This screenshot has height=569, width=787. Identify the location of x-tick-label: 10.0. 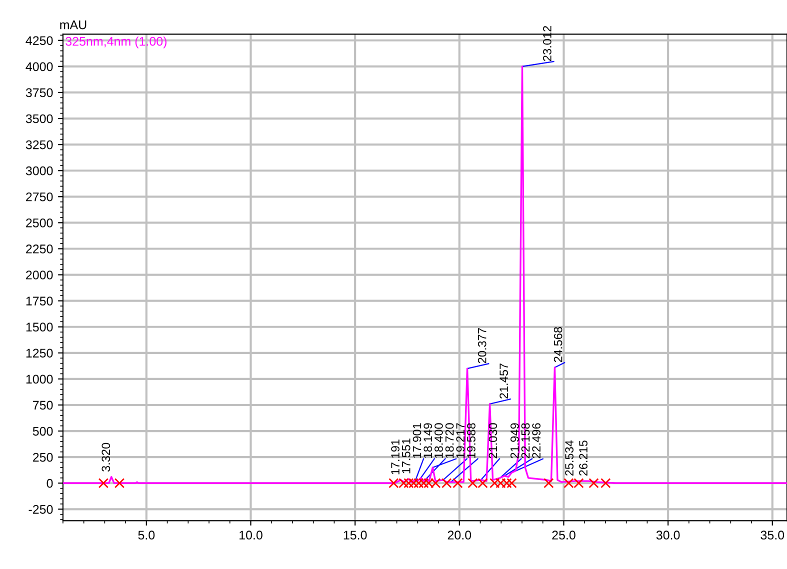
(251, 535).